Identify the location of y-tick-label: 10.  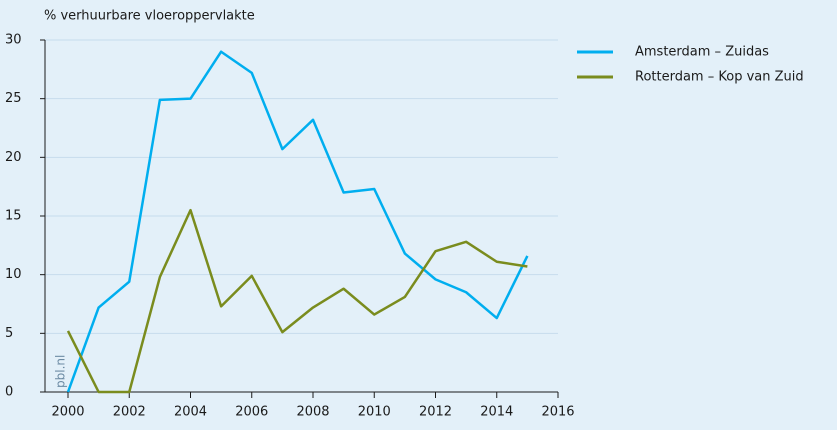
(13, 274).